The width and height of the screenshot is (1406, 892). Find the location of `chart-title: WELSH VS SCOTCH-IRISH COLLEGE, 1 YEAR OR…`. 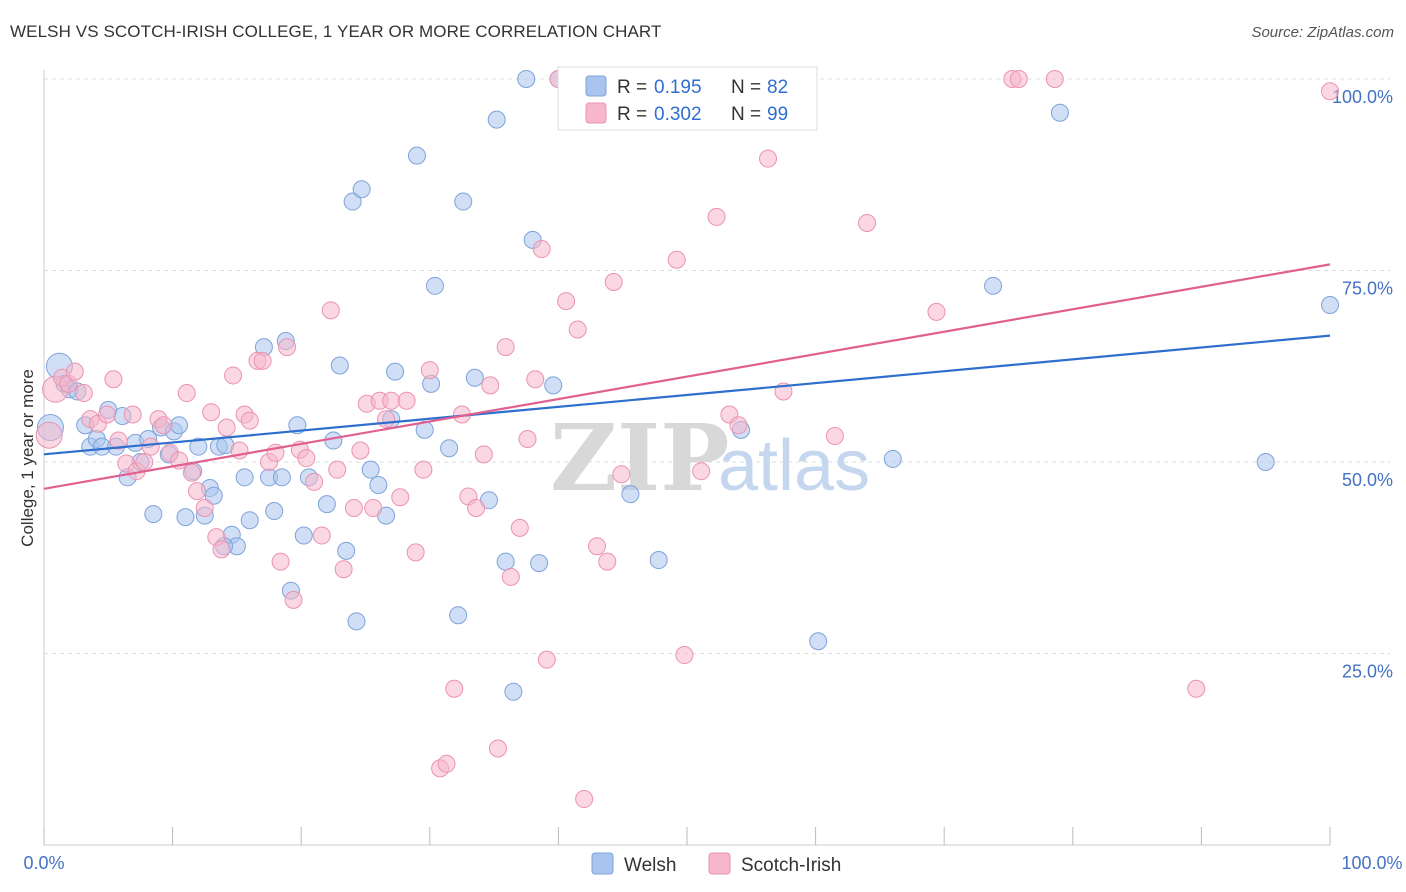

chart-title: WELSH VS SCOTCH-IRISH COLLEGE, 1 YEAR OR… is located at coordinates (336, 31).